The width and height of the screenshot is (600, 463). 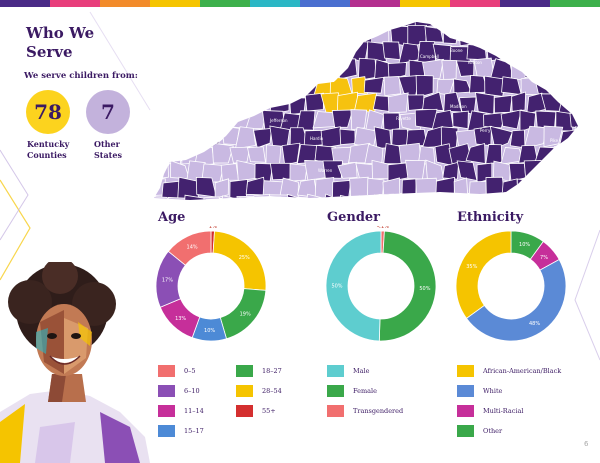 I want to click on county-label: Hardin, so click(x=317, y=138).